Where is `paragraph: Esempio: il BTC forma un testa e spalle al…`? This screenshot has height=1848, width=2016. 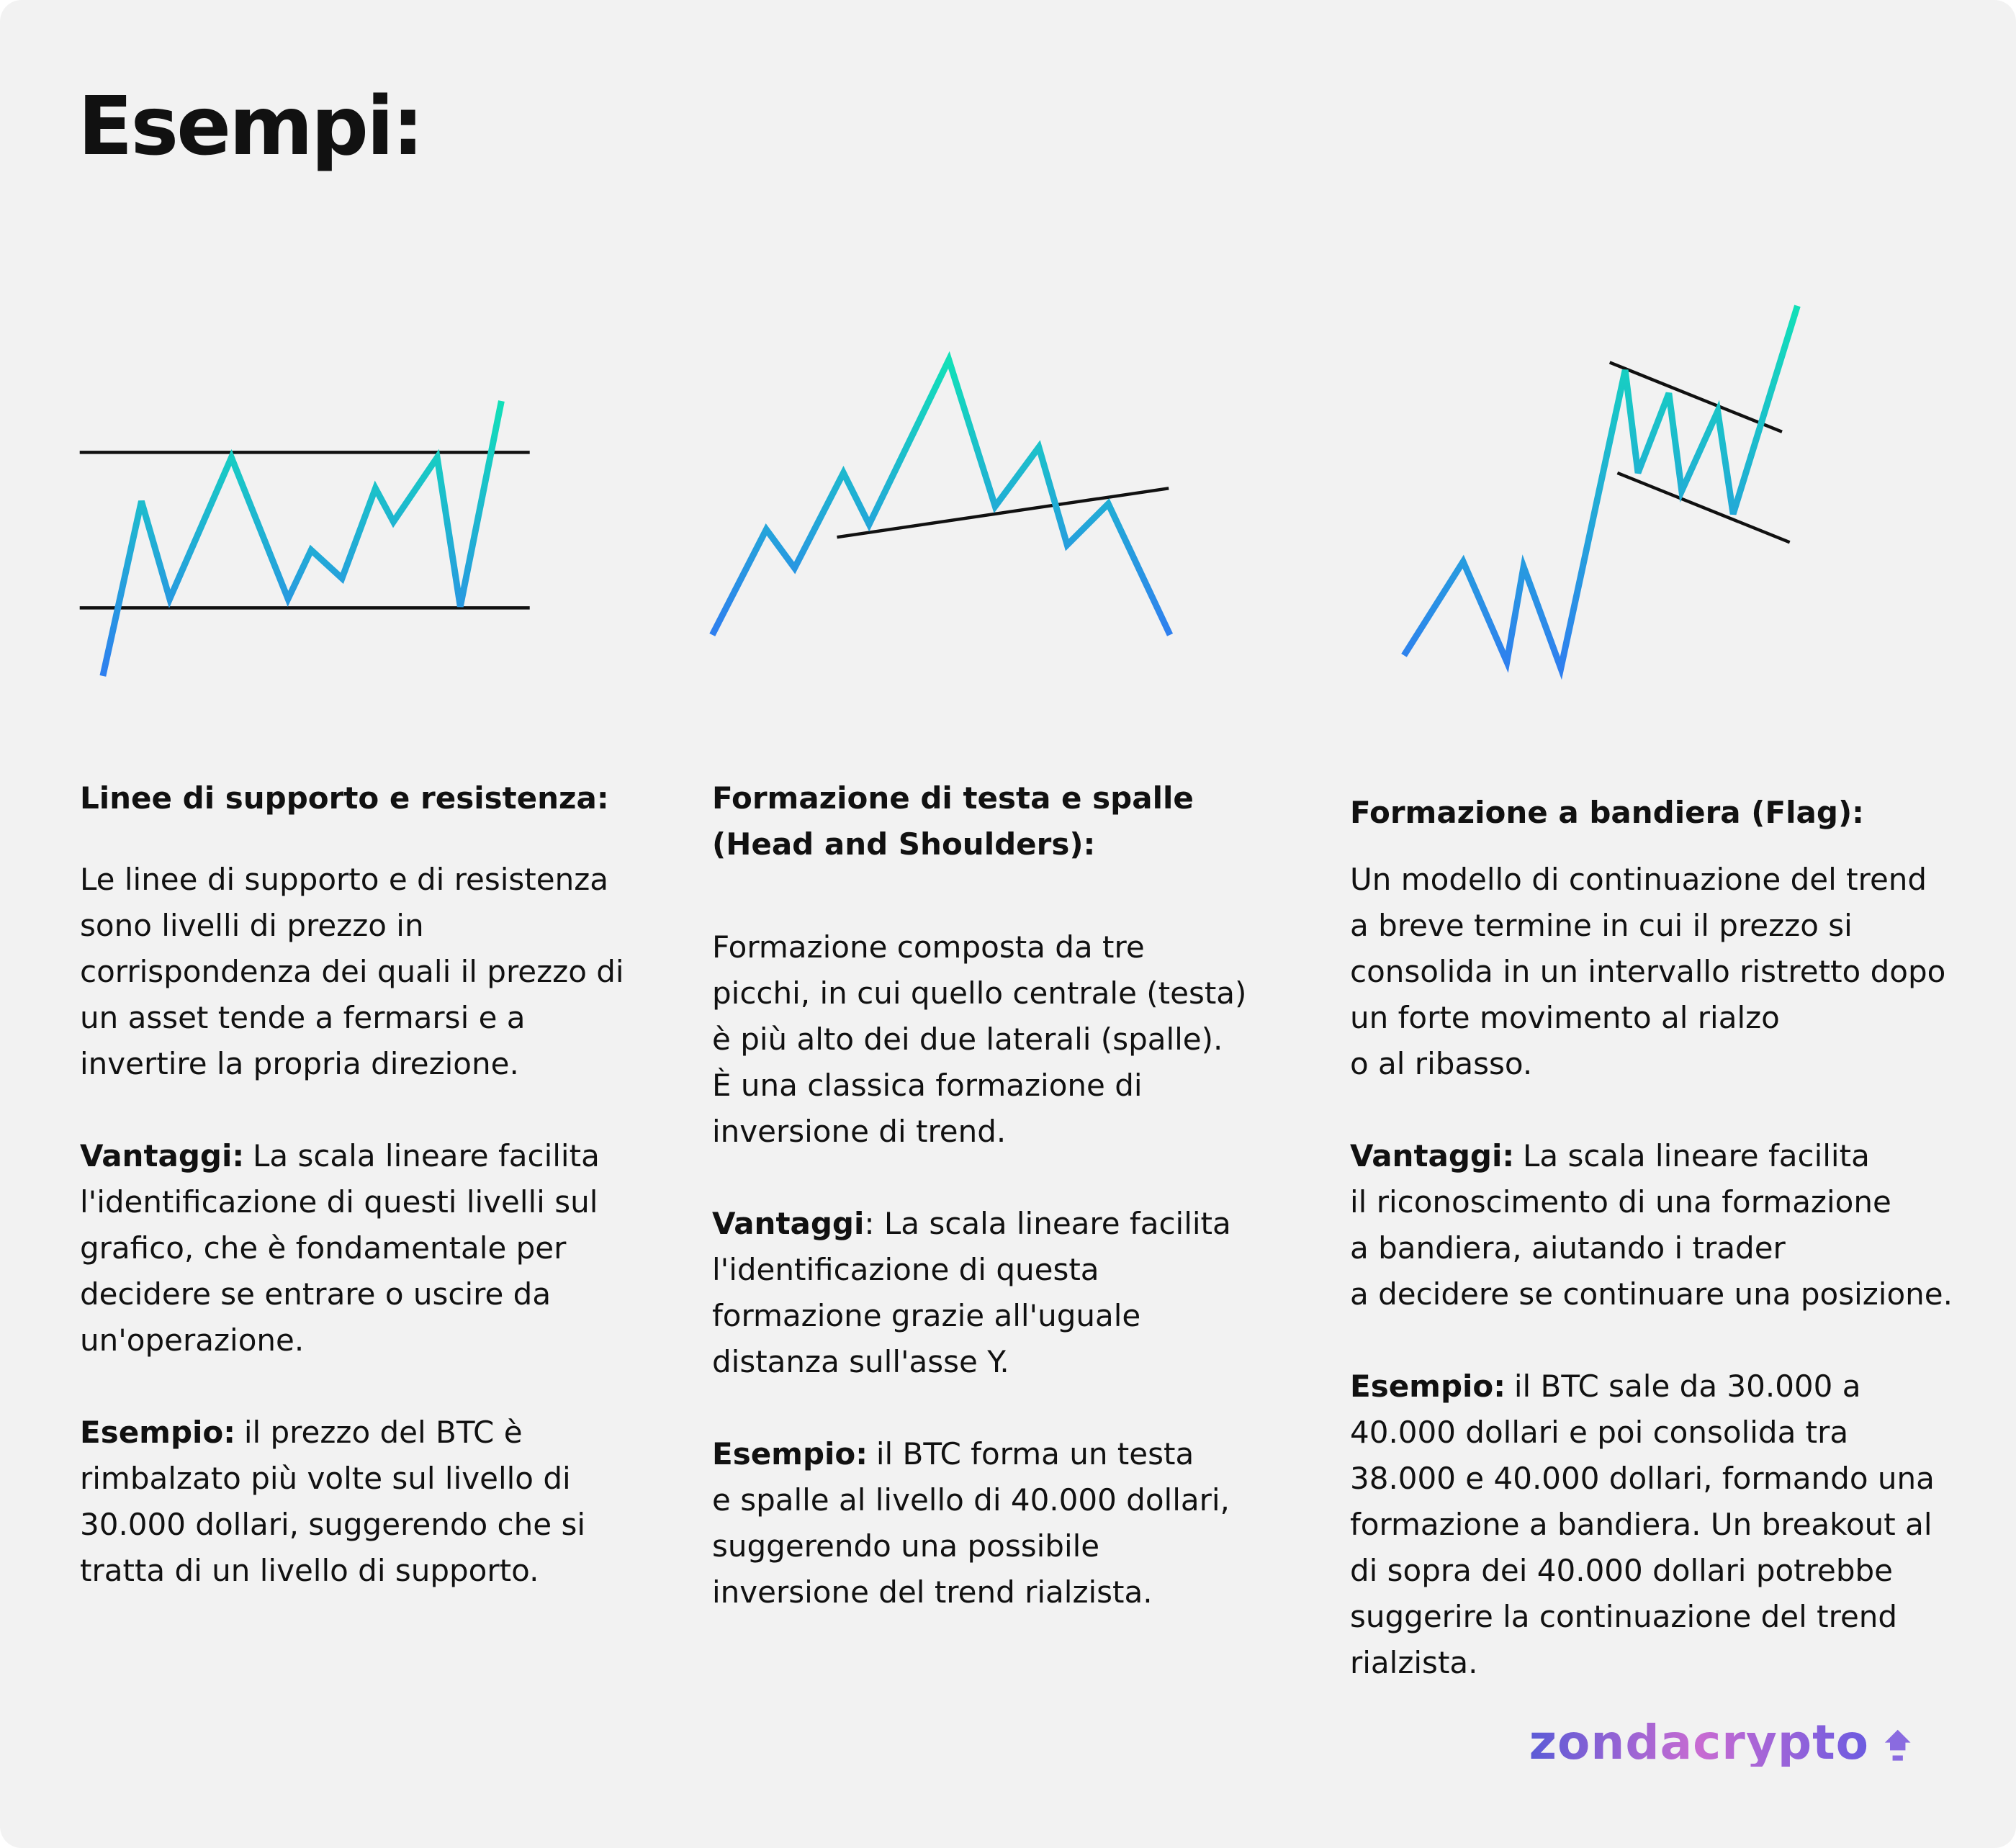 paragraph: Esempio: il BTC forma un testa e spalle al… is located at coordinates (979, 1523).